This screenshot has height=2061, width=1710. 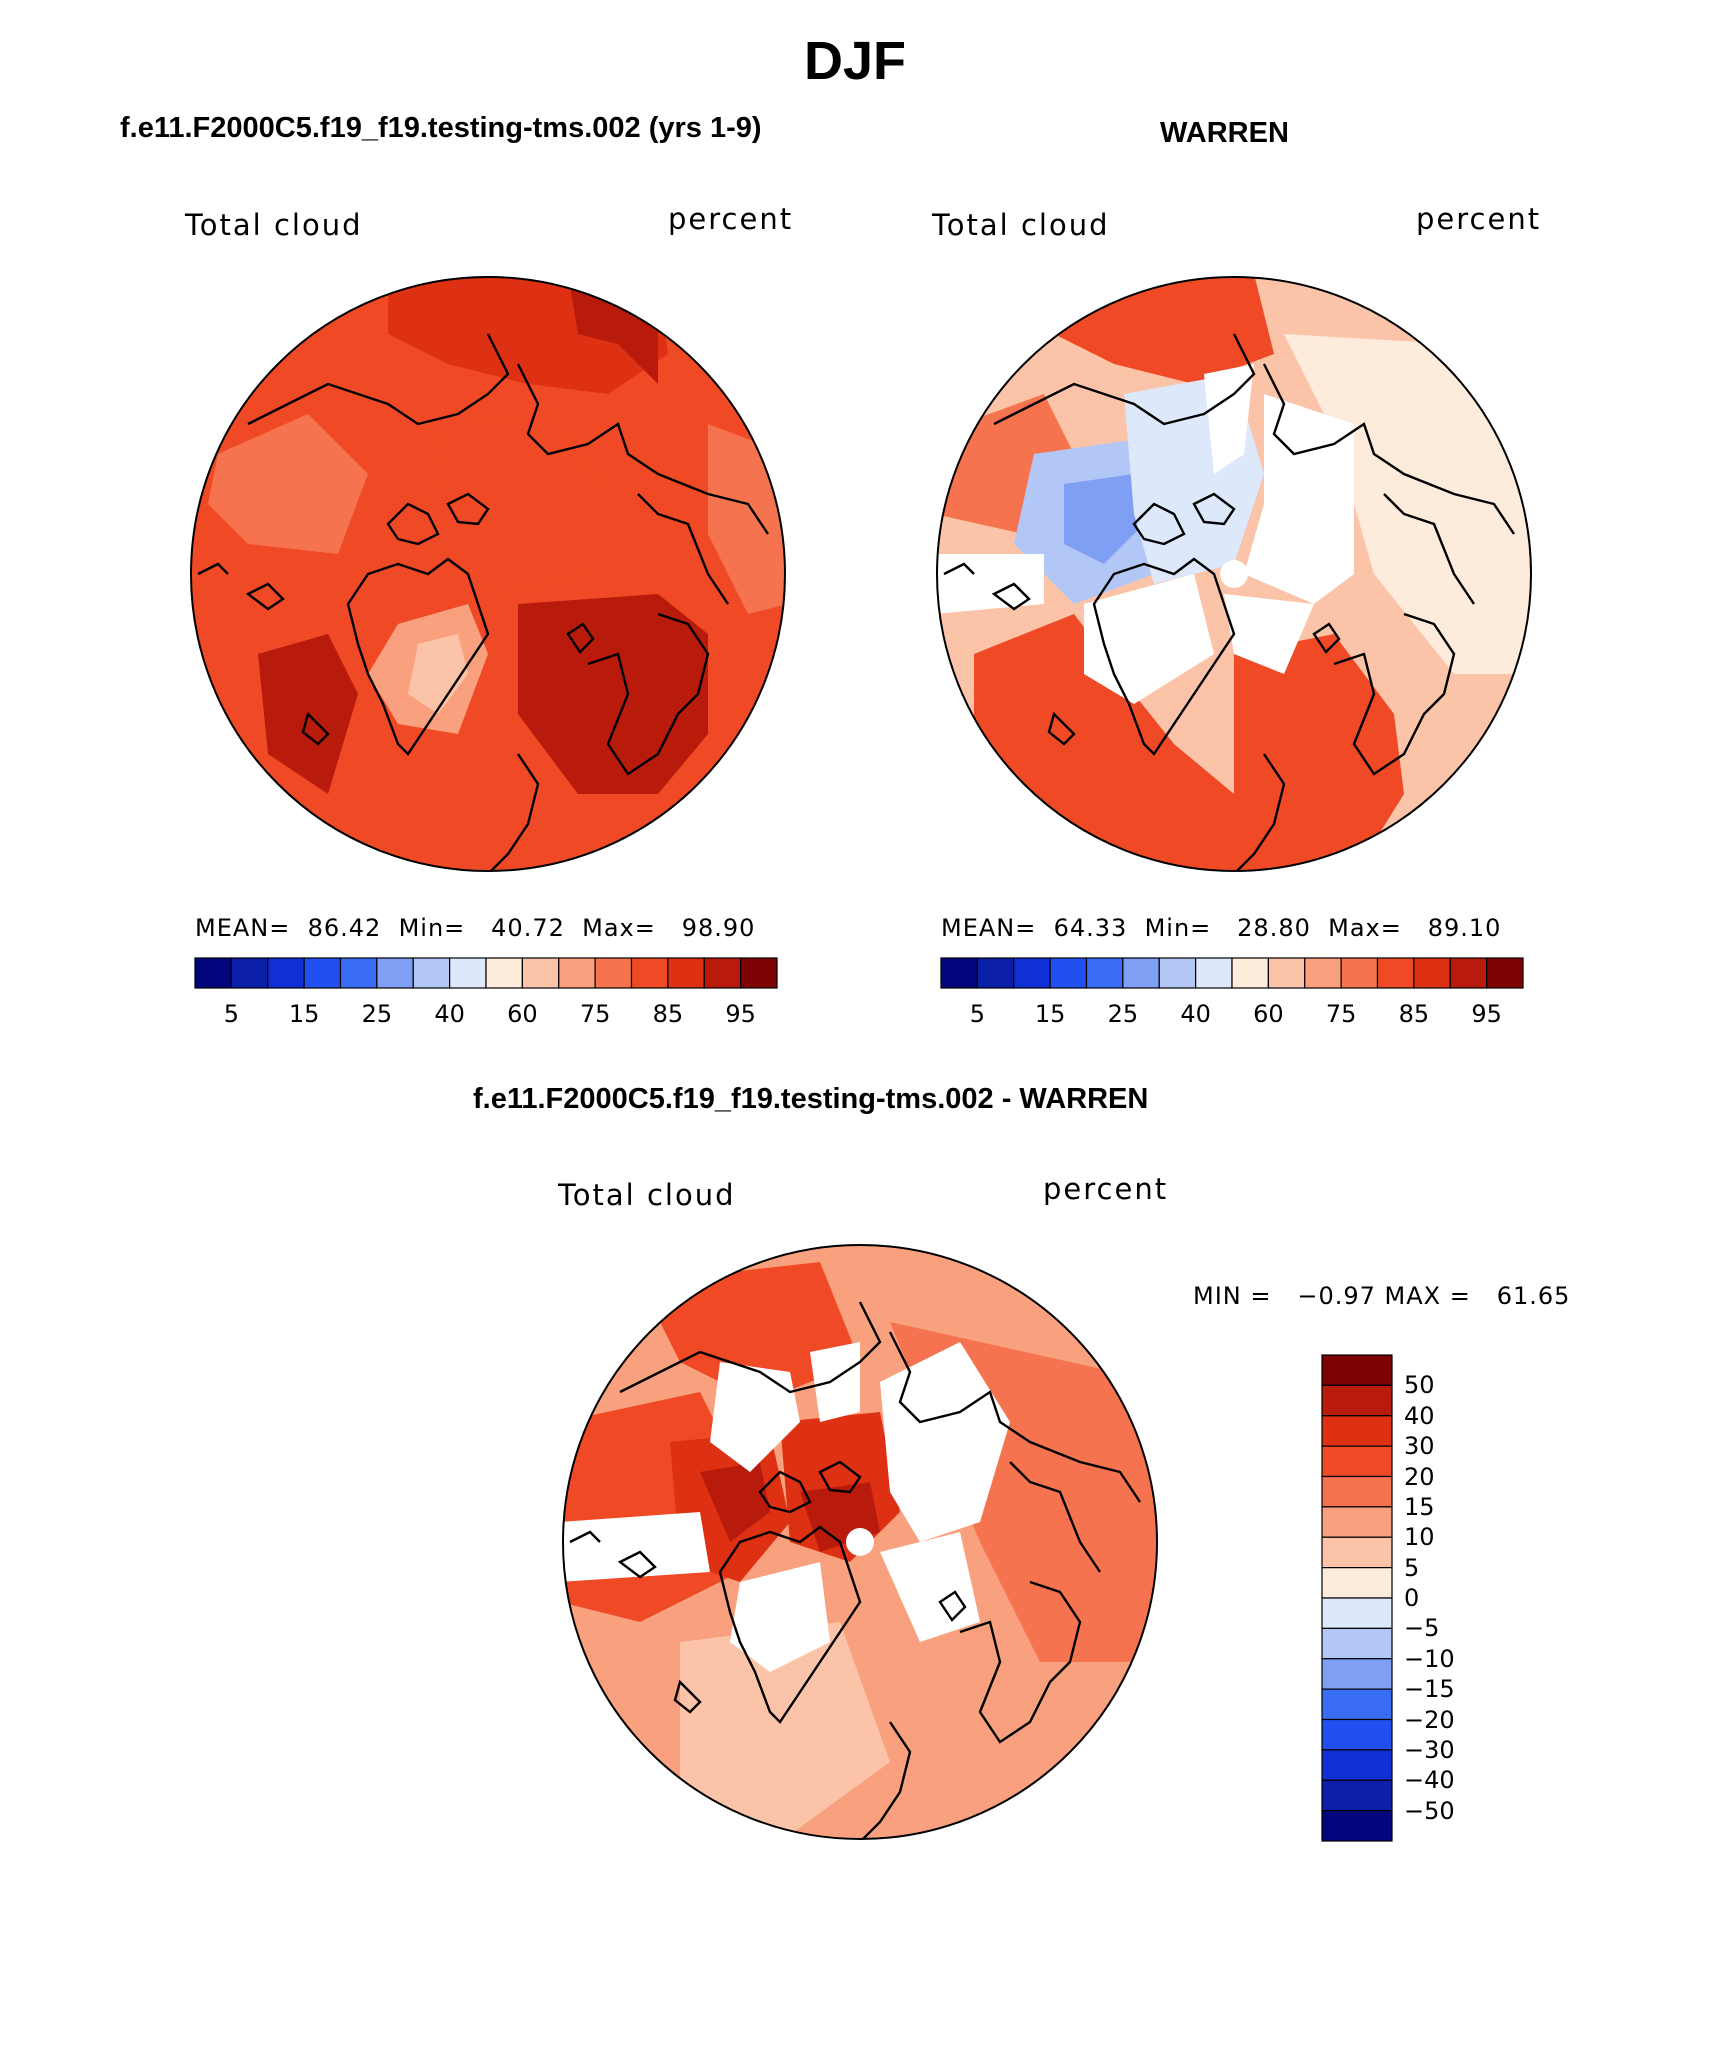 What do you see at coordinates (613, 694) in the screenshot?
I see `panel-model-field-high-atlantic` at bounding box center [613, 694].